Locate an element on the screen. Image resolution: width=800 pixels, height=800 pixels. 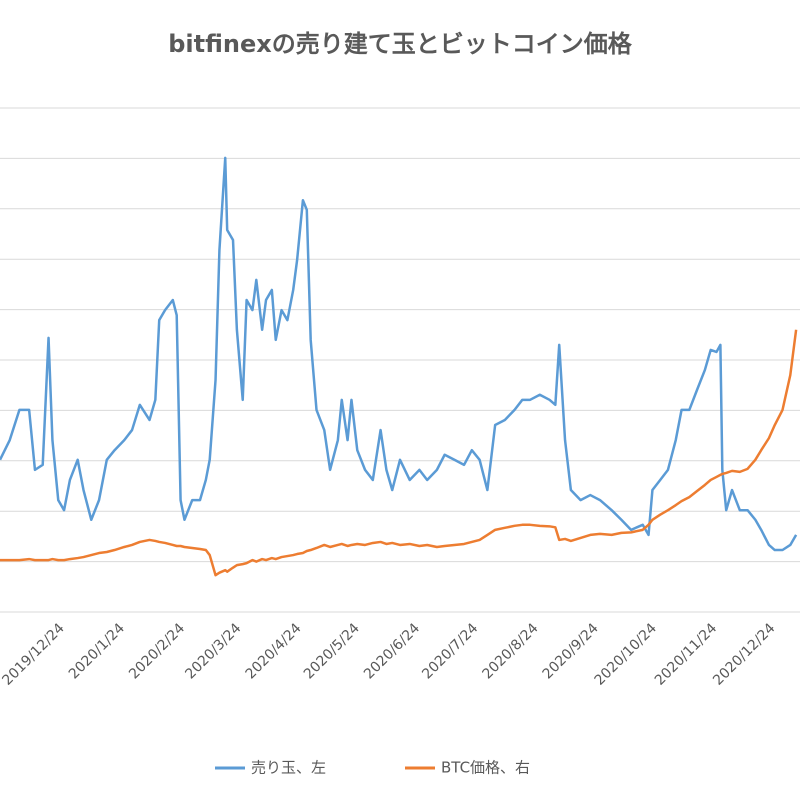
x-tick-label: 2020/7/24 is located at coordinates (450, 651).